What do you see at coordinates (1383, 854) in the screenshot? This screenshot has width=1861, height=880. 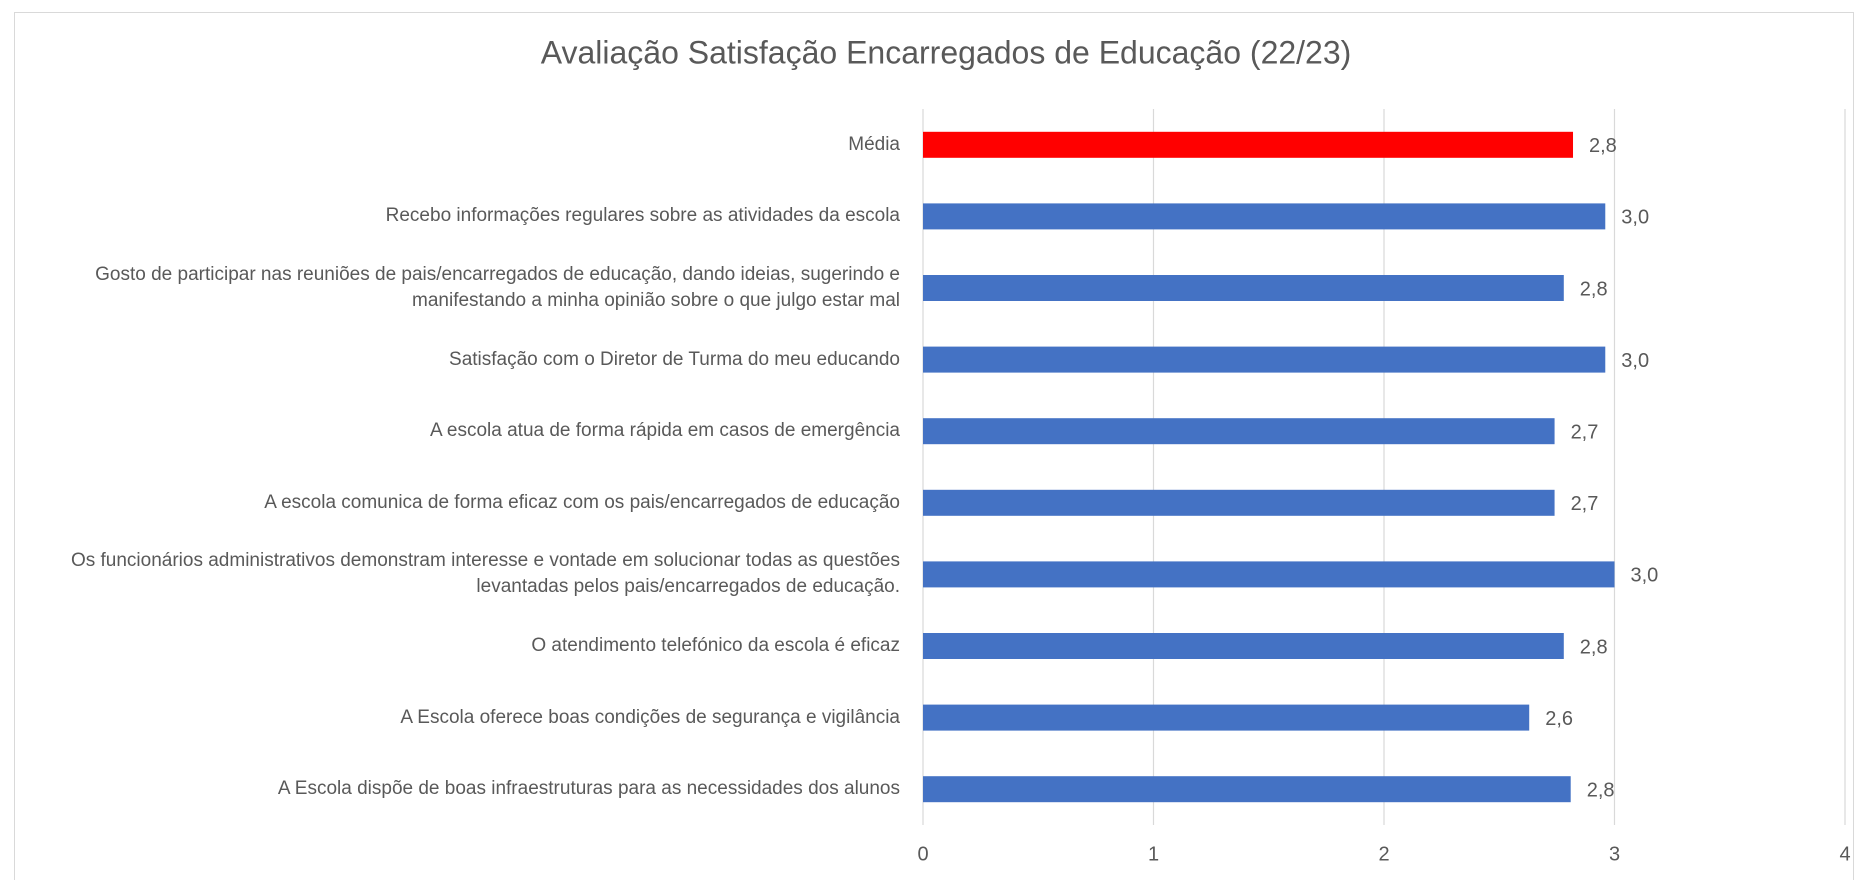 I see `x-tick-label: 2` at bounding box center [1383, 854].